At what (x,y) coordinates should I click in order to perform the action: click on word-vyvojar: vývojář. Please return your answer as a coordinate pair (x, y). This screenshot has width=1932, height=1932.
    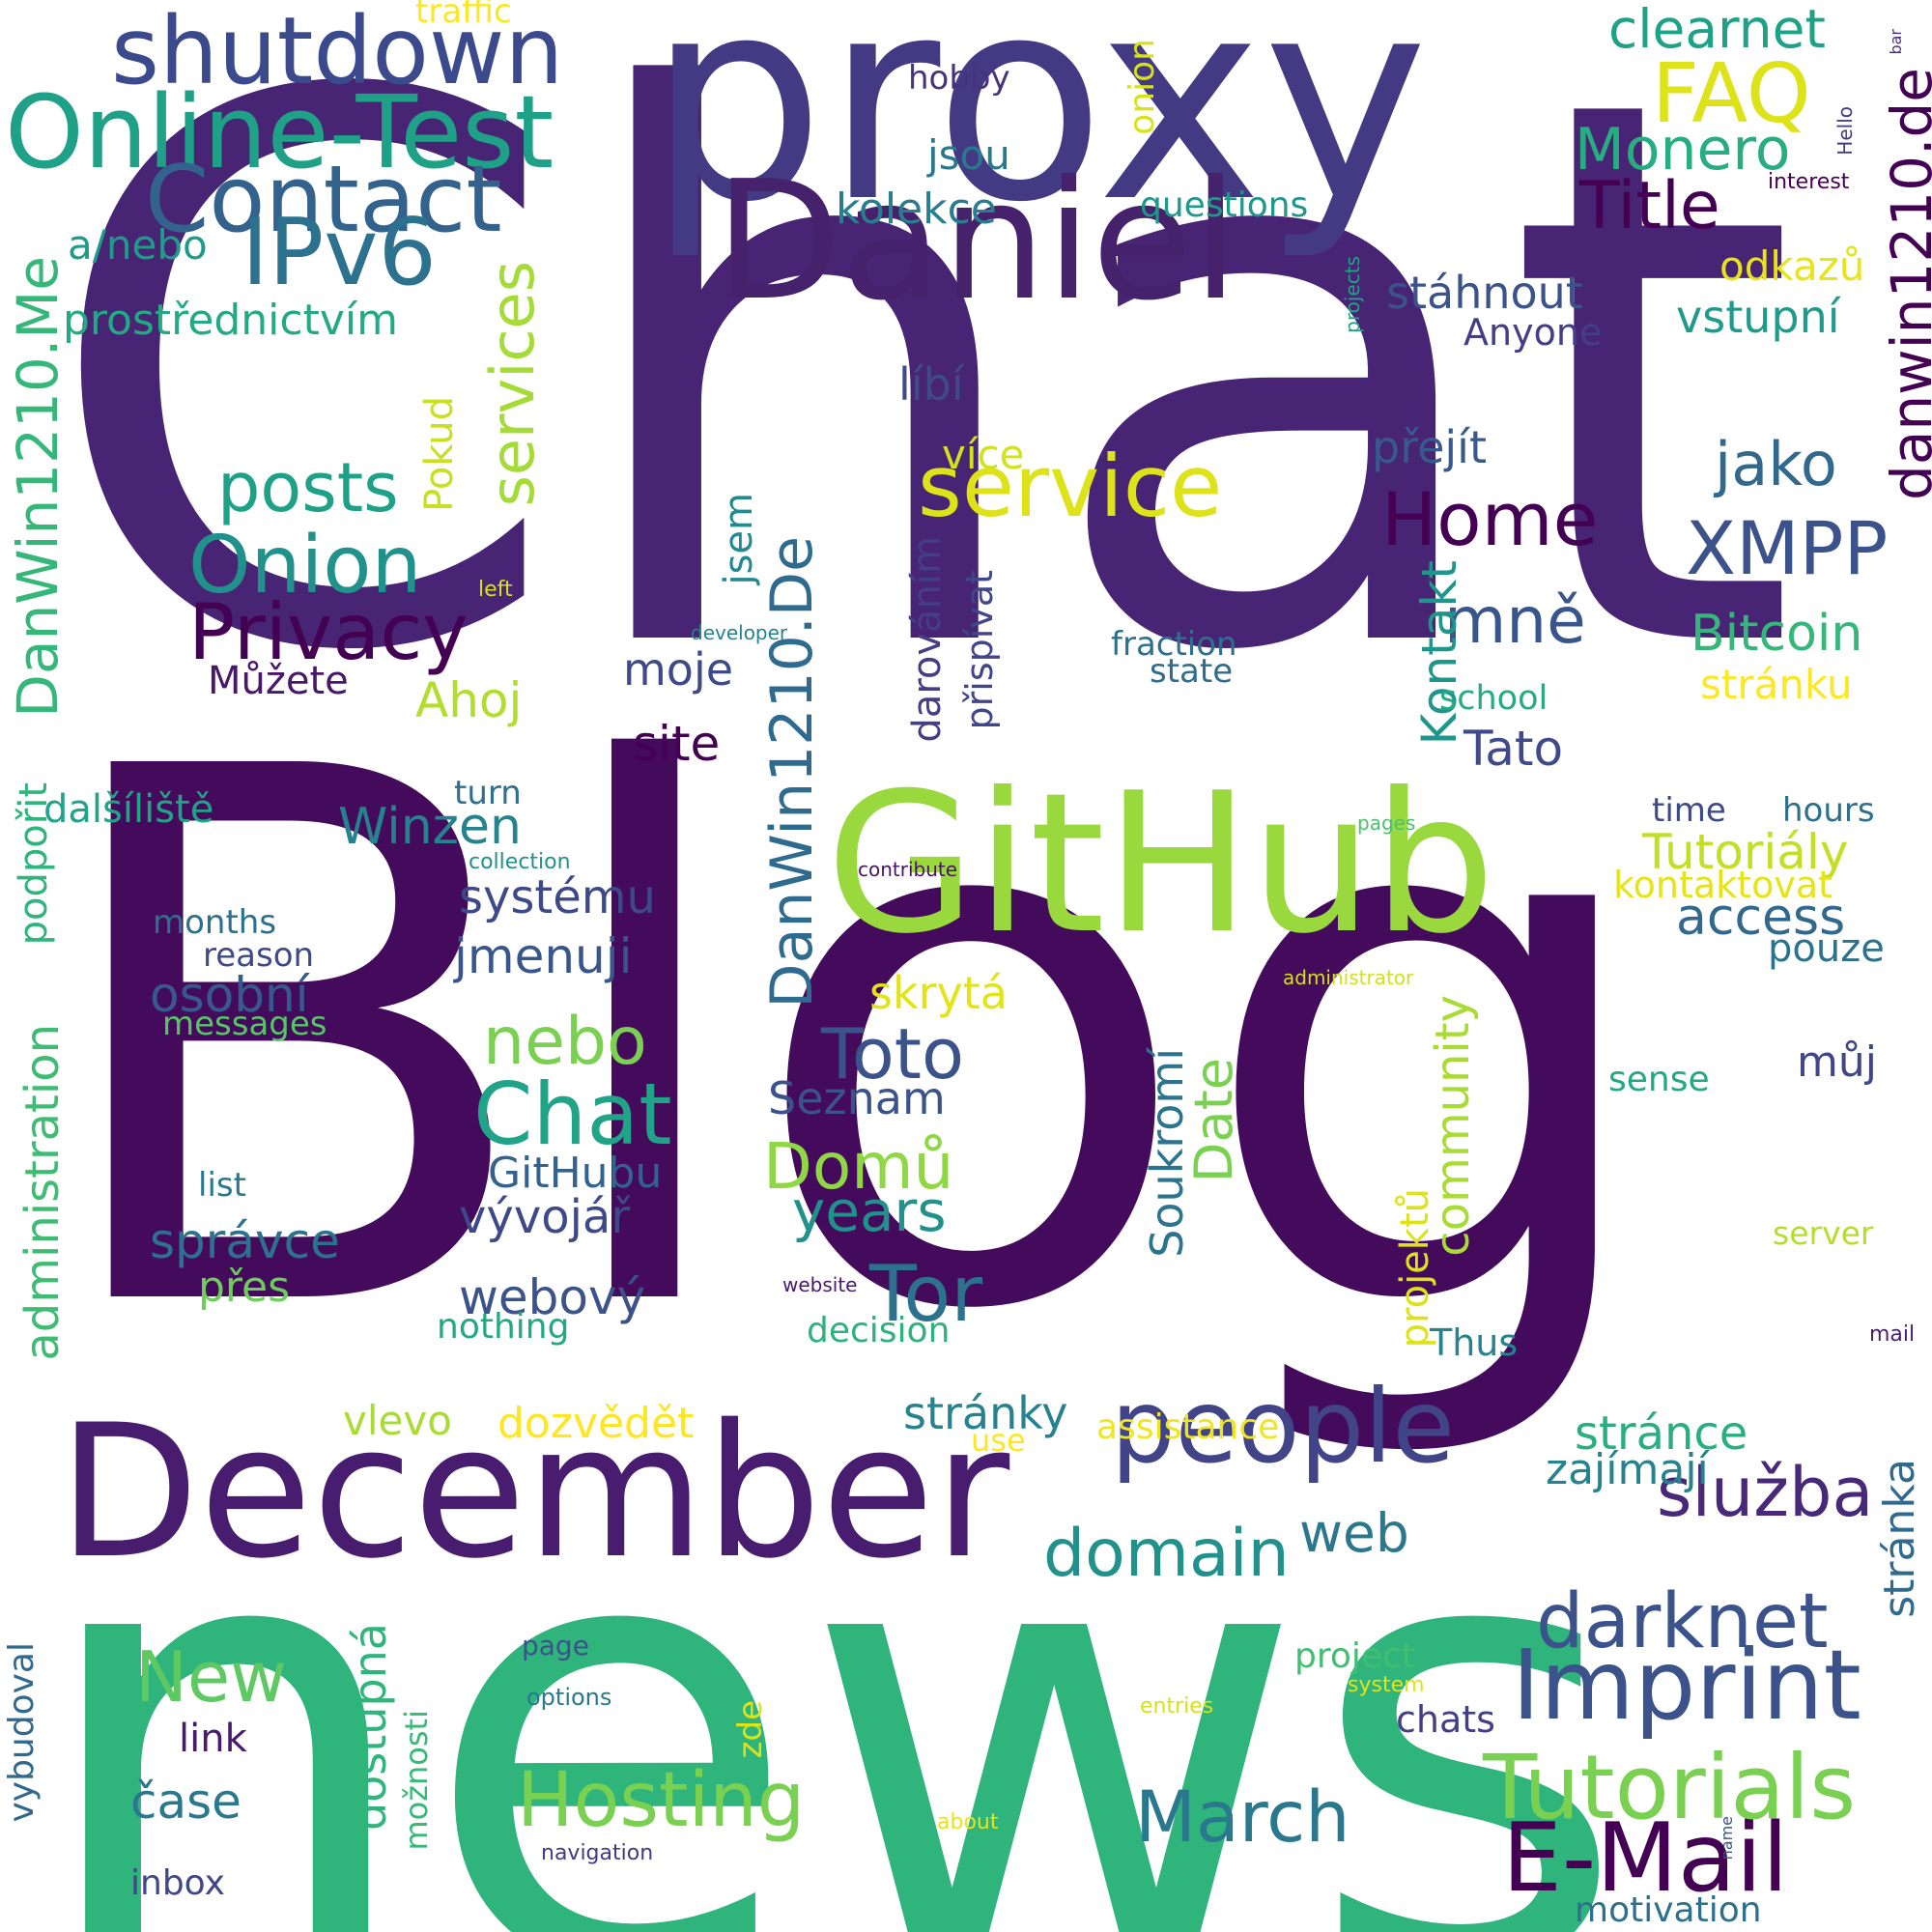
    Looking at the image, I should click on (545, 1217).